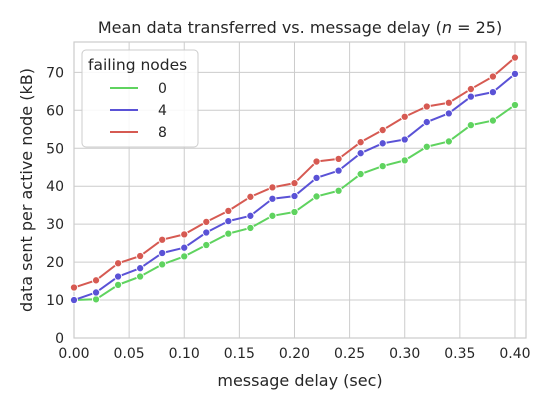 This screenshot has width=544, height=408. What do you see at coordinates (239, 354) in the screenshot?
I see `x-tick-label: 0.15` at bounding box center [239, 354].